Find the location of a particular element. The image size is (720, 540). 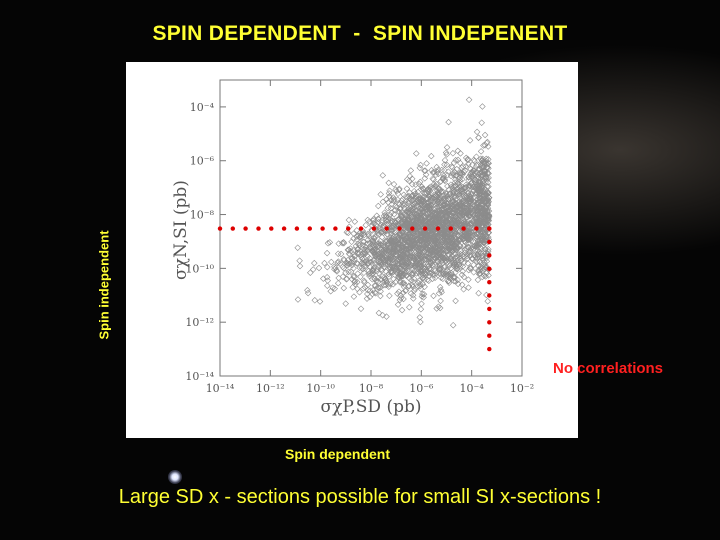

y-tick-label: 10⁻¹⁴ is located at coordinates (199, 376).